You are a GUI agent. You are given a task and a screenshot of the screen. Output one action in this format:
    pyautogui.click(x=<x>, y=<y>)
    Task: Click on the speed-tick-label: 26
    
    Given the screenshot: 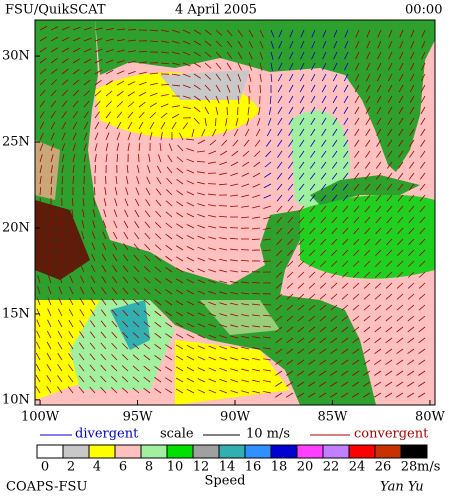 What is the action you would take?
    pyautogui.click(x=383, y=467)
    